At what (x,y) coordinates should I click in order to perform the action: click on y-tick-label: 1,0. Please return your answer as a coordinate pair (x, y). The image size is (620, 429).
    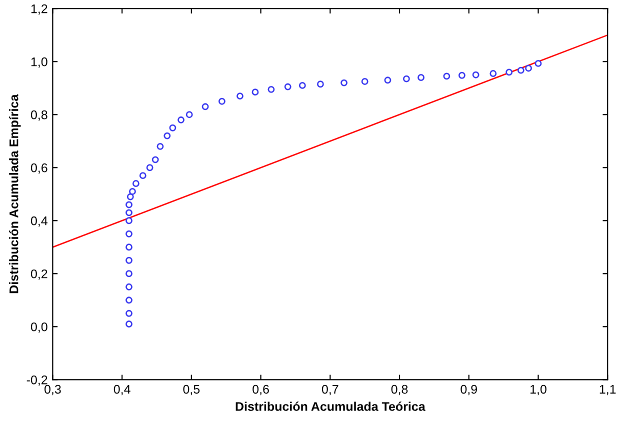
    Looking at the image, I should click on (39, 62).